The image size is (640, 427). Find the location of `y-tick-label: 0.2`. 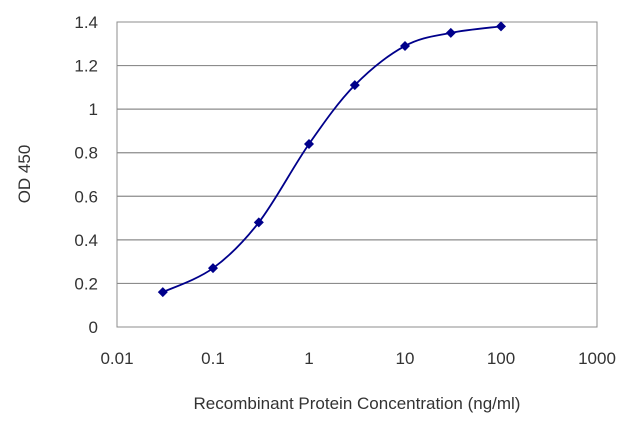

y-tick-label: 0.2 is located at coordinates (86, 283).